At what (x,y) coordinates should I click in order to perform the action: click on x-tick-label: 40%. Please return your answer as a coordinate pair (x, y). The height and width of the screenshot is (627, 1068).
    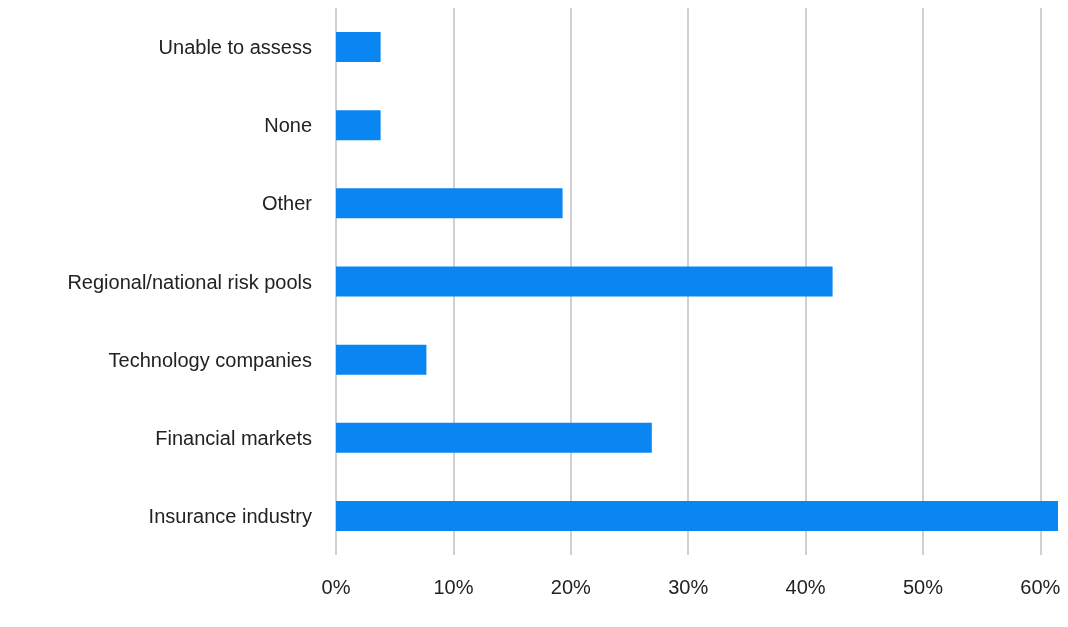
    Looking at the image, I should click on (805, 587).